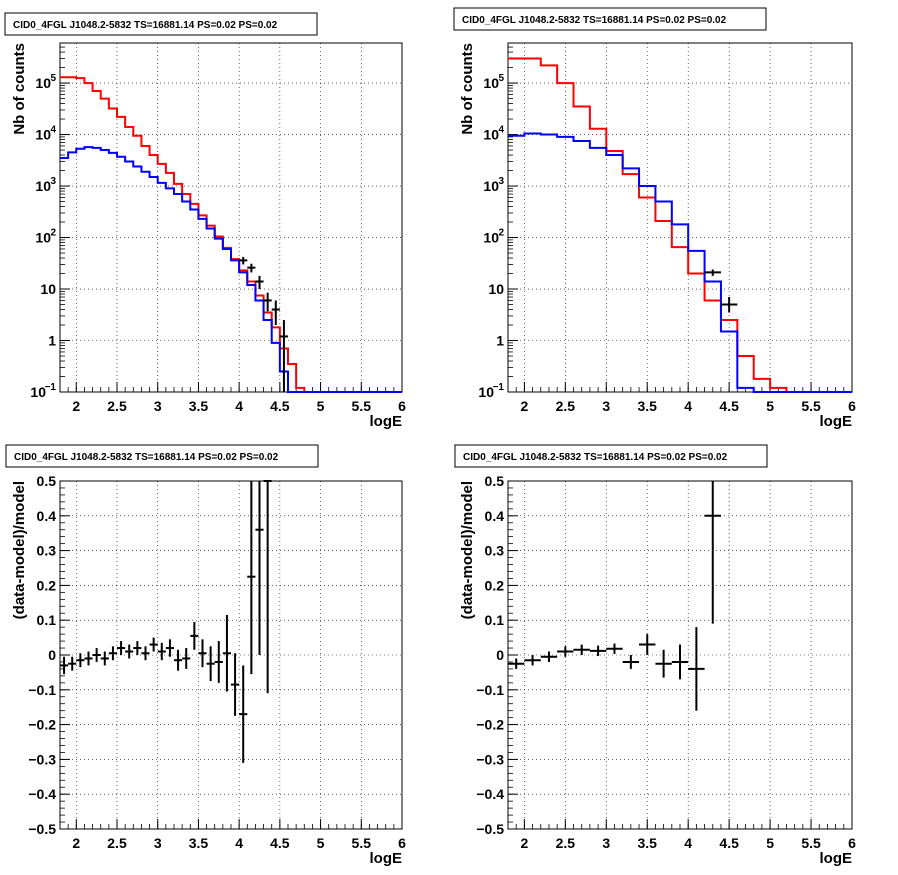 This screenshot has width=898, height=875. What do you see at coordinates (499, 387) in the screenshot?
I see `y-tick-exponent: −1` at bounding box center [499, 387].